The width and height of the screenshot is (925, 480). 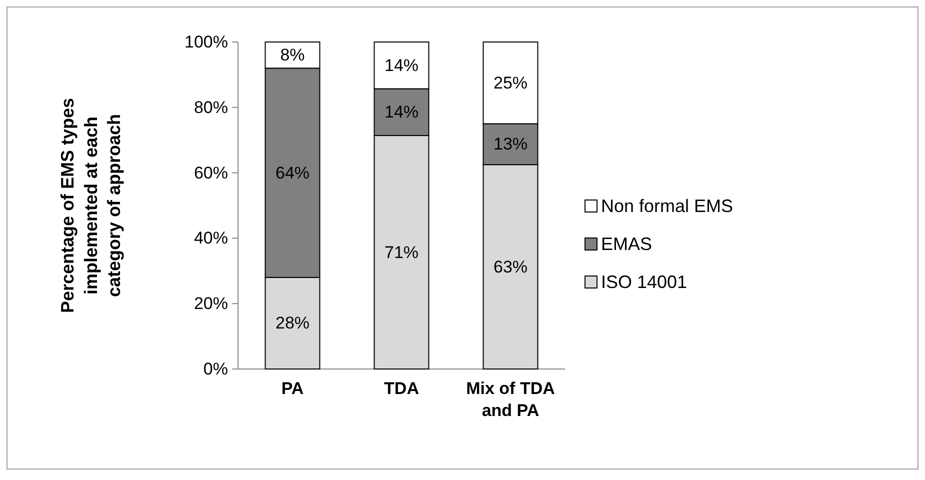 I want to click on legend-label: EMAS, so click(x=626, y=244).